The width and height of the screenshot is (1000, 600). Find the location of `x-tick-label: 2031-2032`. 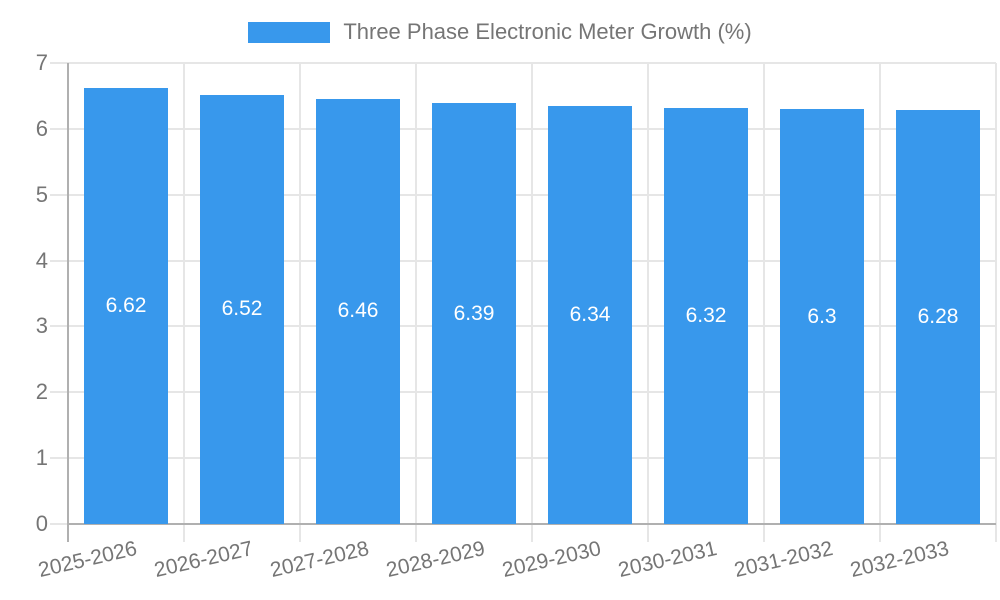

x-tick-label: 2031-2032 is located at coordinates (784, 560).